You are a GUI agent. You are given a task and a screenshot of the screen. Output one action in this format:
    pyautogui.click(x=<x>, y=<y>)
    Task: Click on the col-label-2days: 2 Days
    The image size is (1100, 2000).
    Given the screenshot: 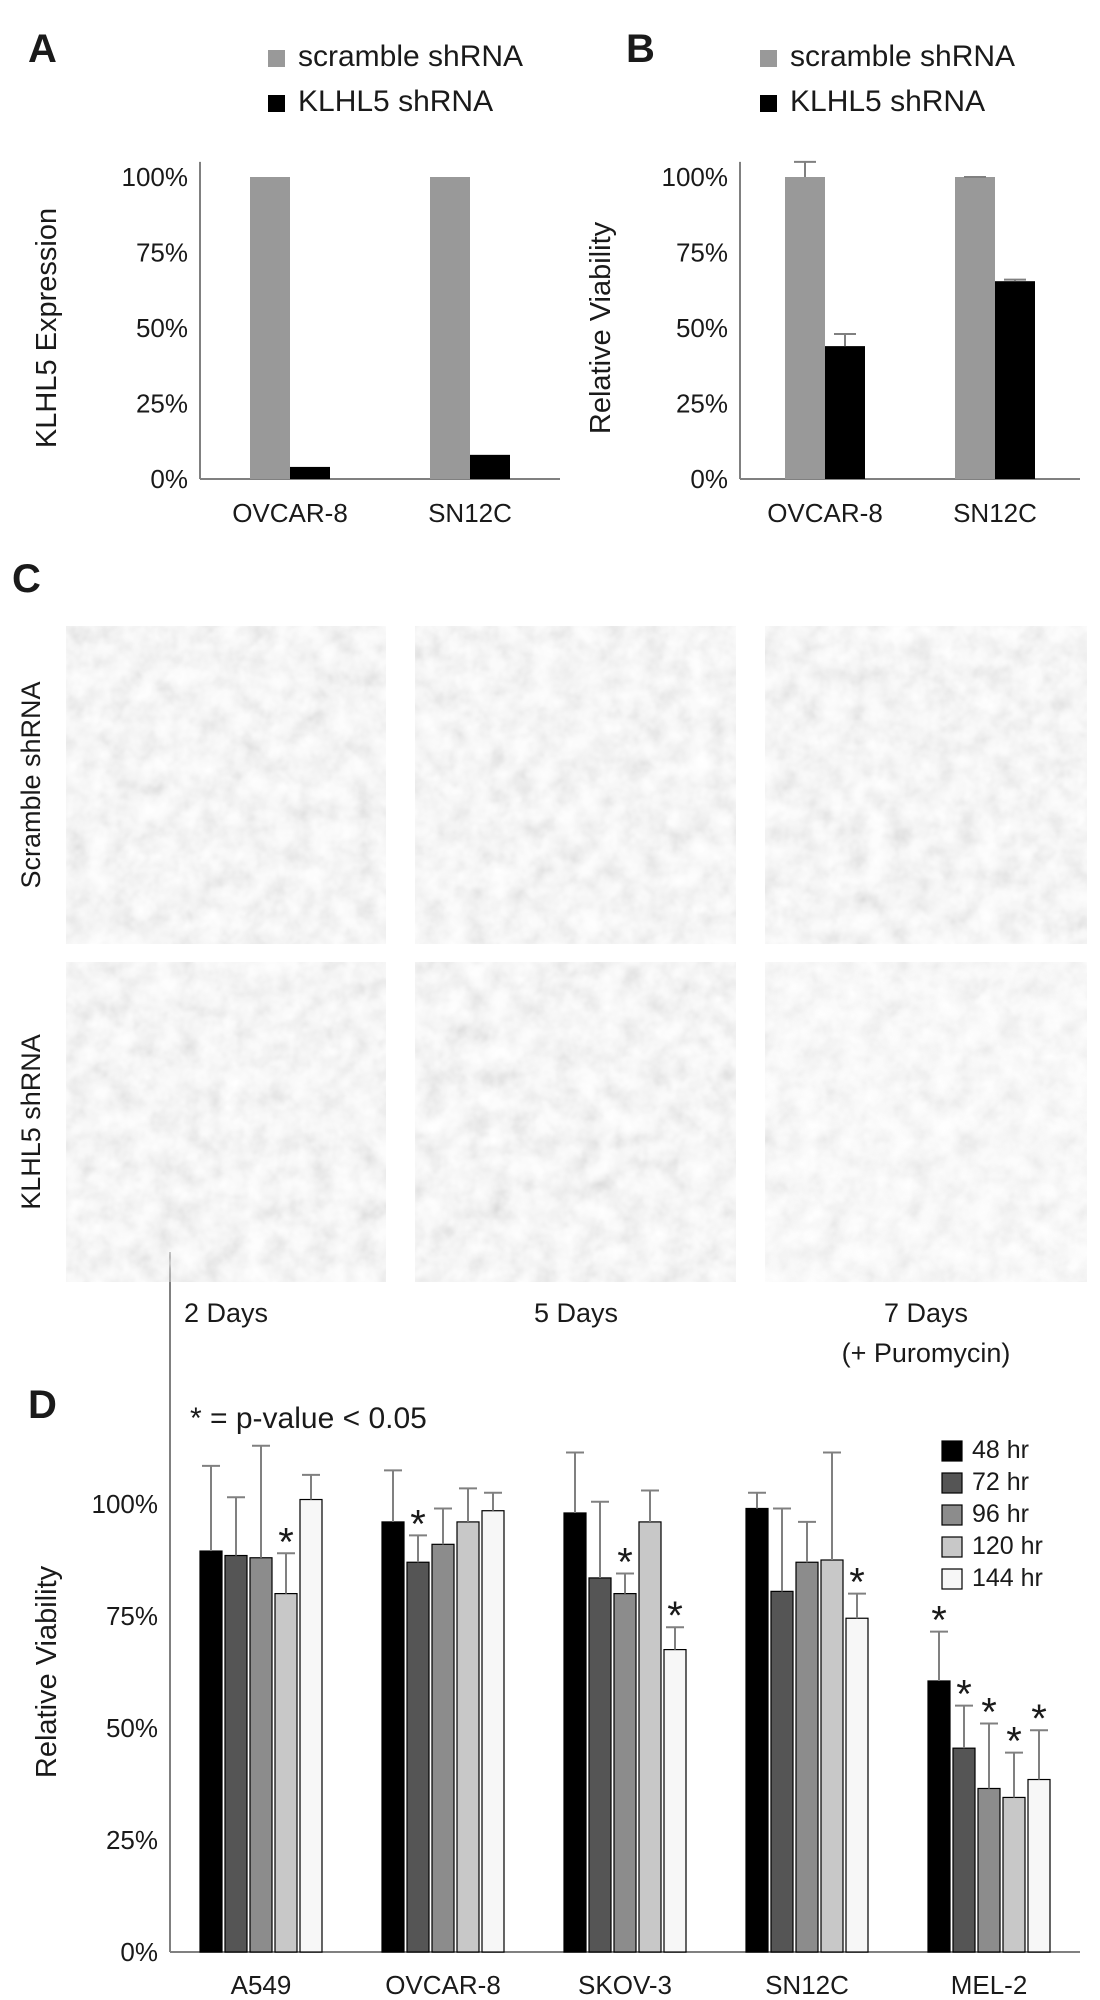 What is the action you would take?
    pyautogui.click(x=226, y=1313)
    